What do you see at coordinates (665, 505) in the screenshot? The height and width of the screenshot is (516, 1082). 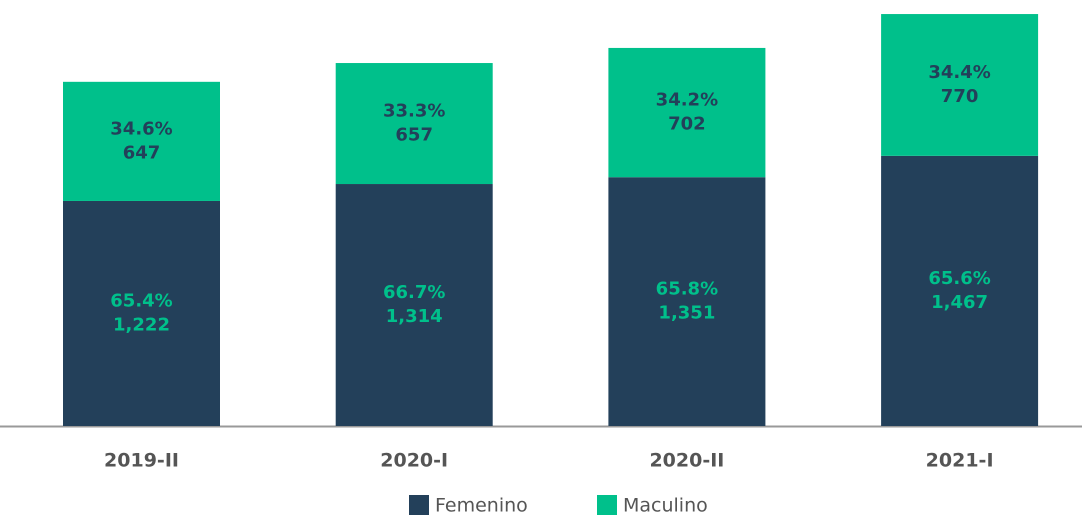 I see `legend-label: Maculino` at bounding box center [665, 505].